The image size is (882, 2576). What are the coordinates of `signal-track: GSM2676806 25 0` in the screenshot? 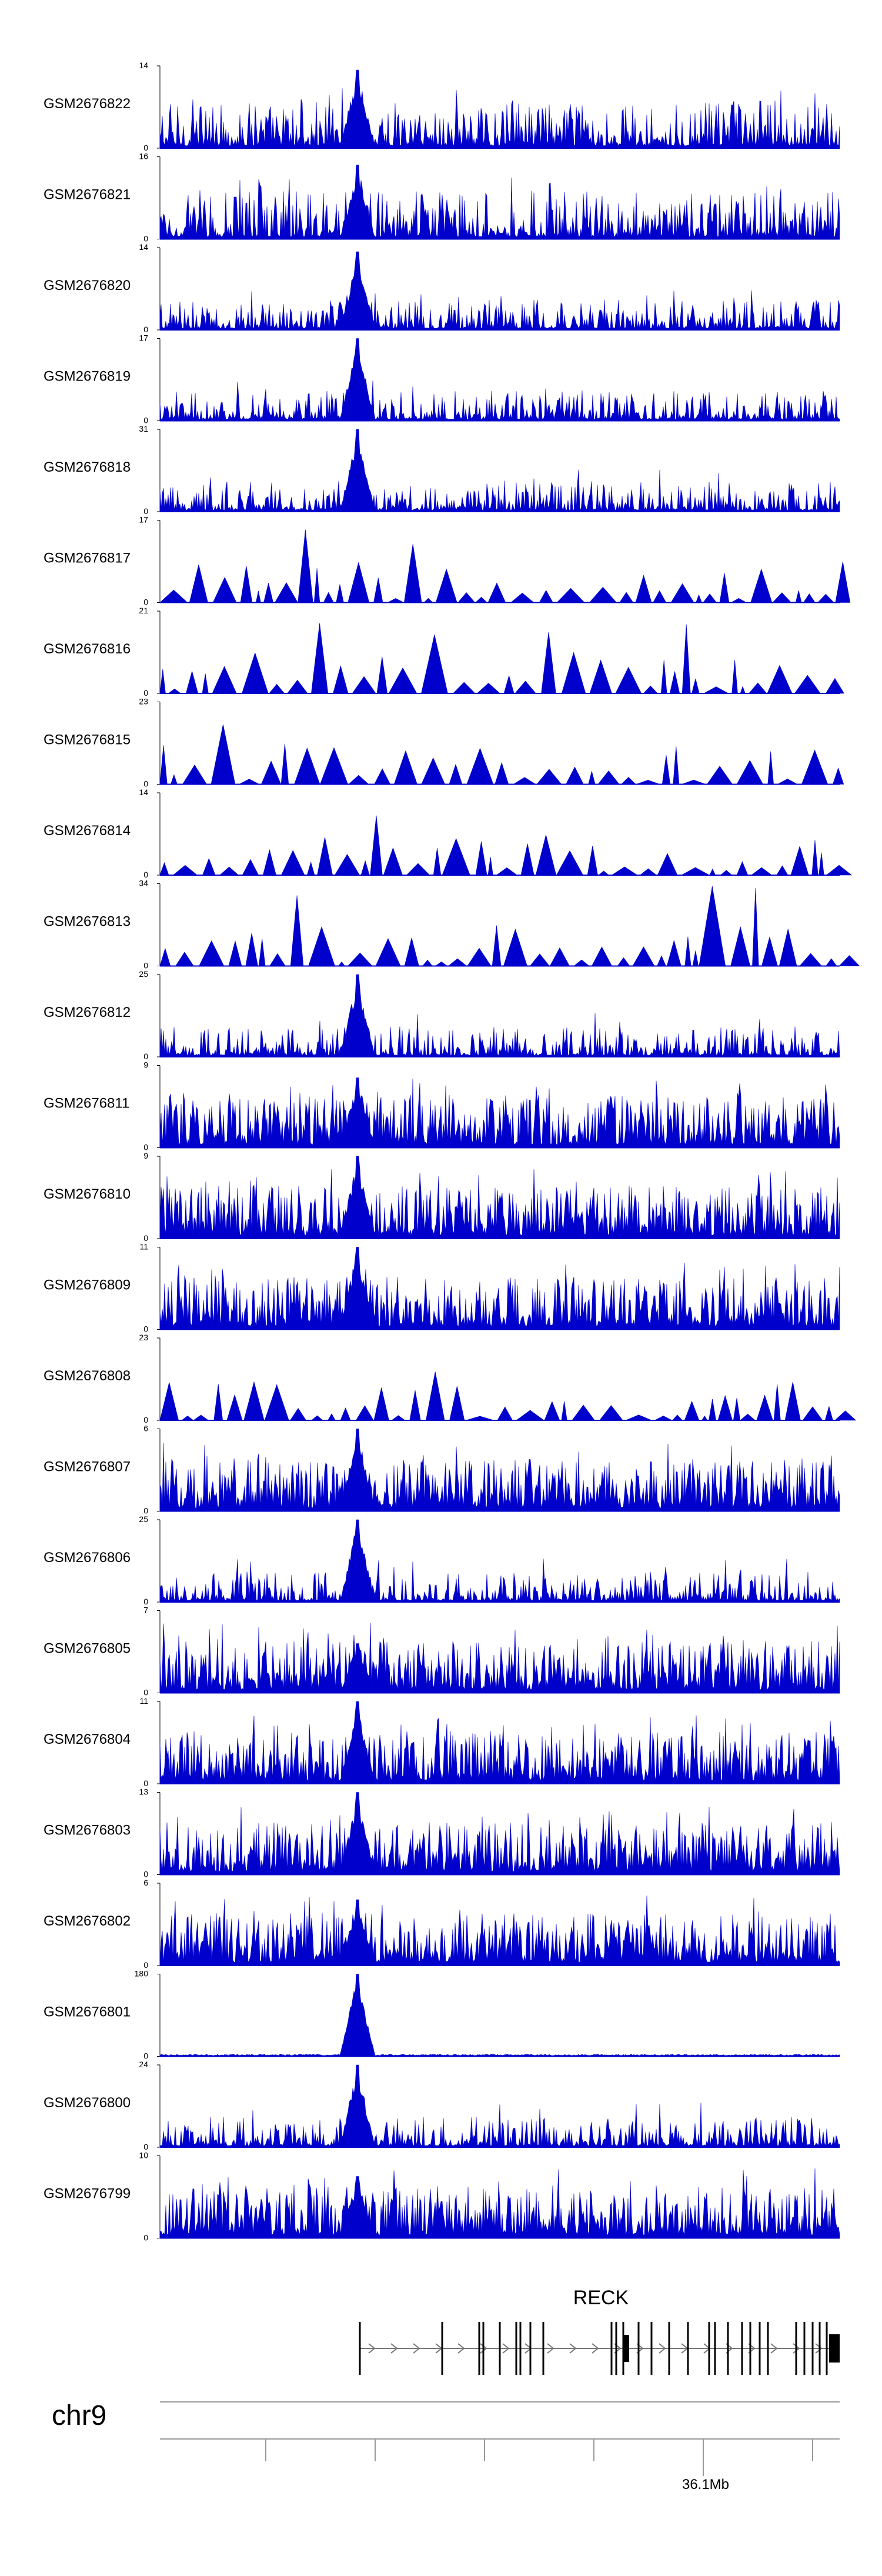 It's located at (442, 1560).